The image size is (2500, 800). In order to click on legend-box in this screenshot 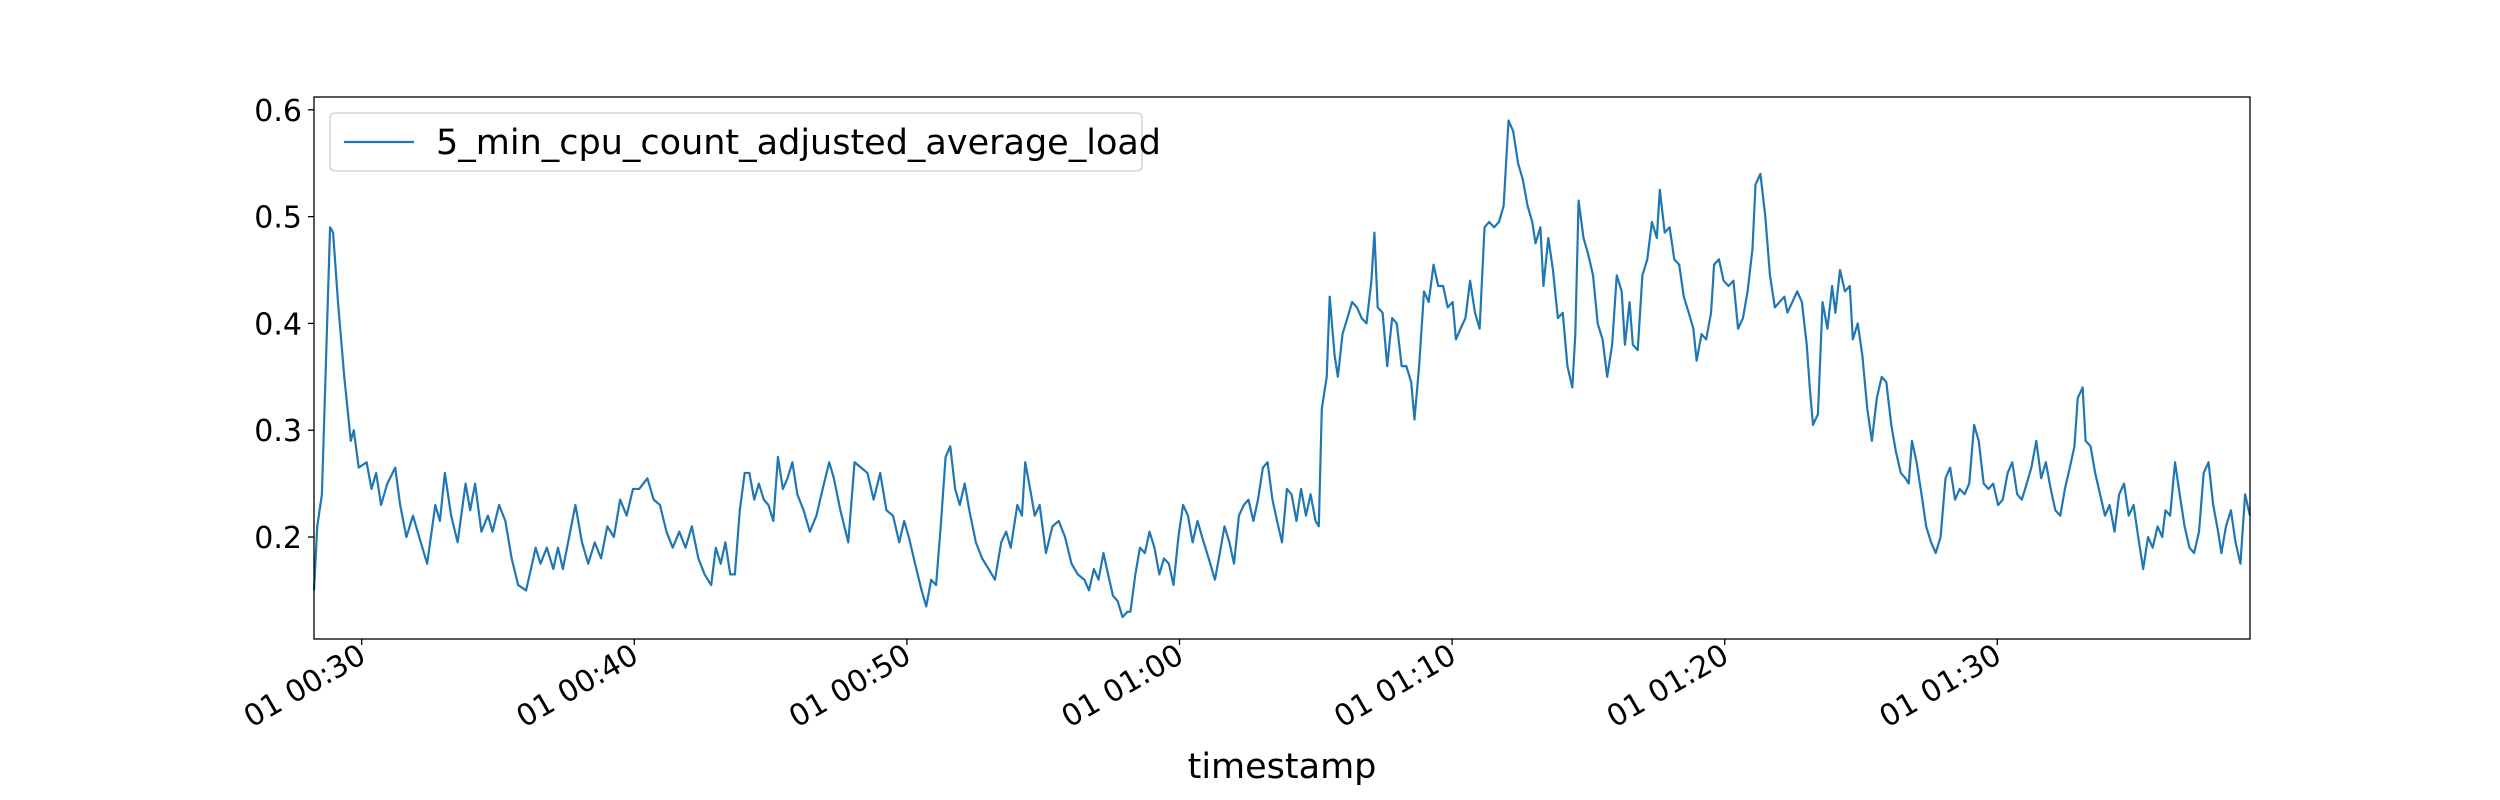, I will do `click(736, 142)`.